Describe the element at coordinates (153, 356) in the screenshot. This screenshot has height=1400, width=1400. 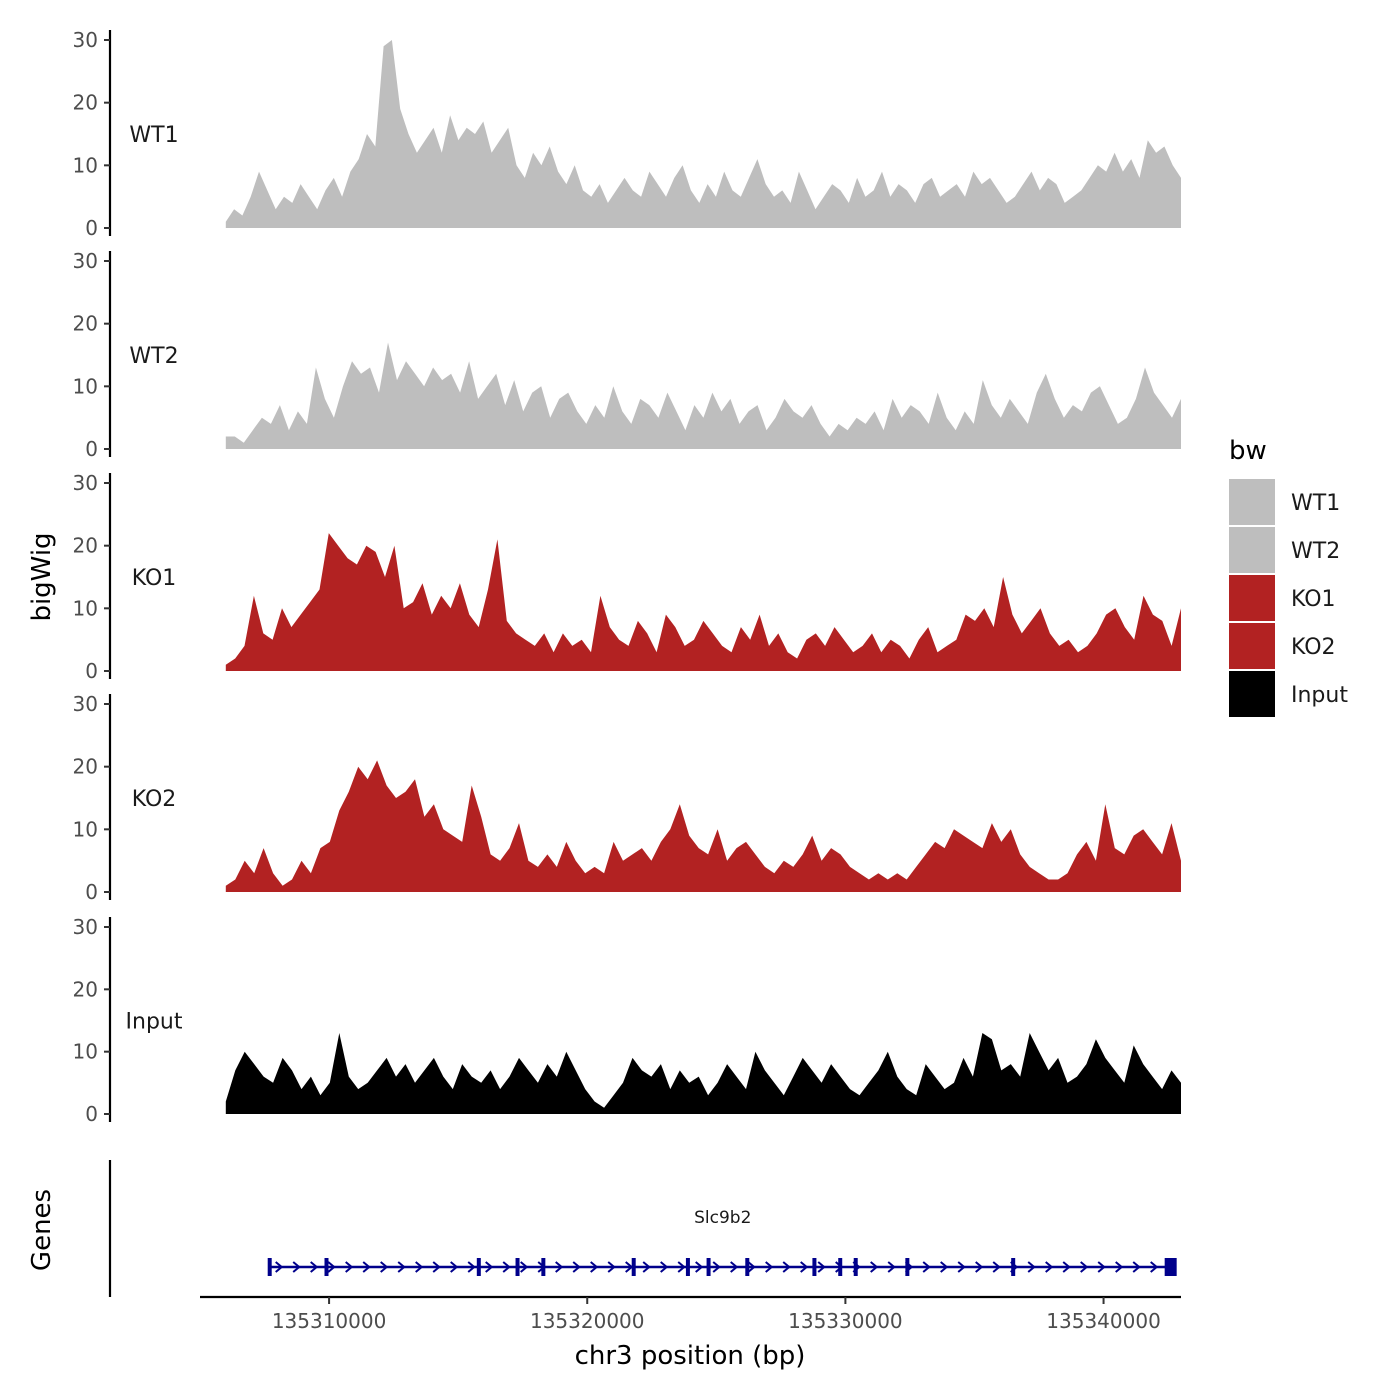
I see `track-label: WT2` at that location.